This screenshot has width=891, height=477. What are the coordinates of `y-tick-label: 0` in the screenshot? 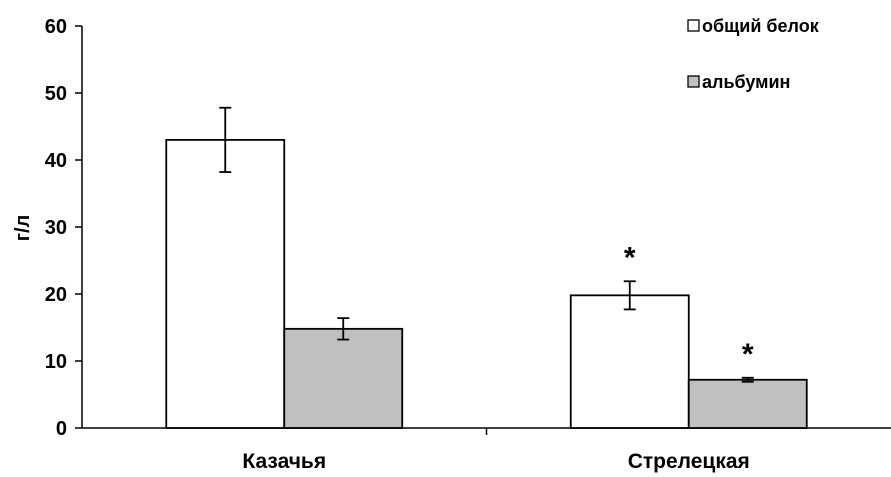 It's located at (61, 429).